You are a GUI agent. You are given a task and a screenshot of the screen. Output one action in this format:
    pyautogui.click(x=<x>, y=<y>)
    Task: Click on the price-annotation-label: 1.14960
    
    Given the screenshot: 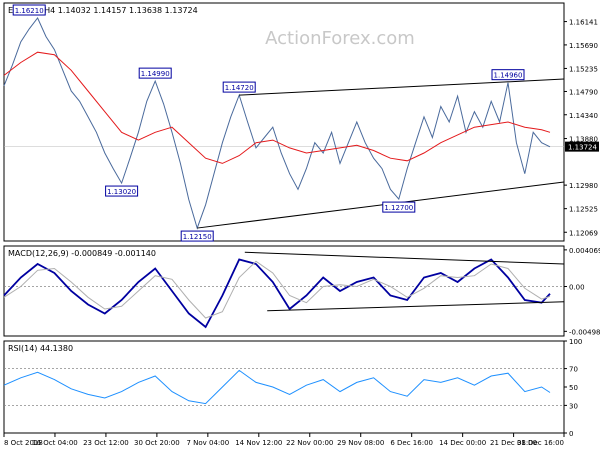 What is the action you would take?
    pyautogui.click(x=508, y=76)
    